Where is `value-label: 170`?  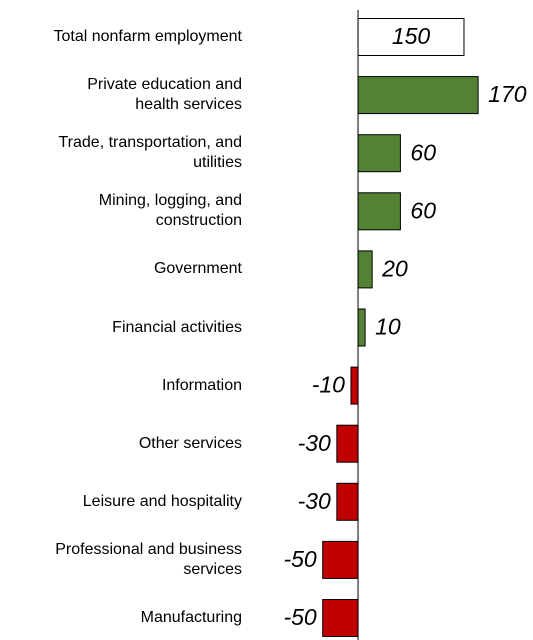 value-label: 170 is located at coordinates (507, 94).